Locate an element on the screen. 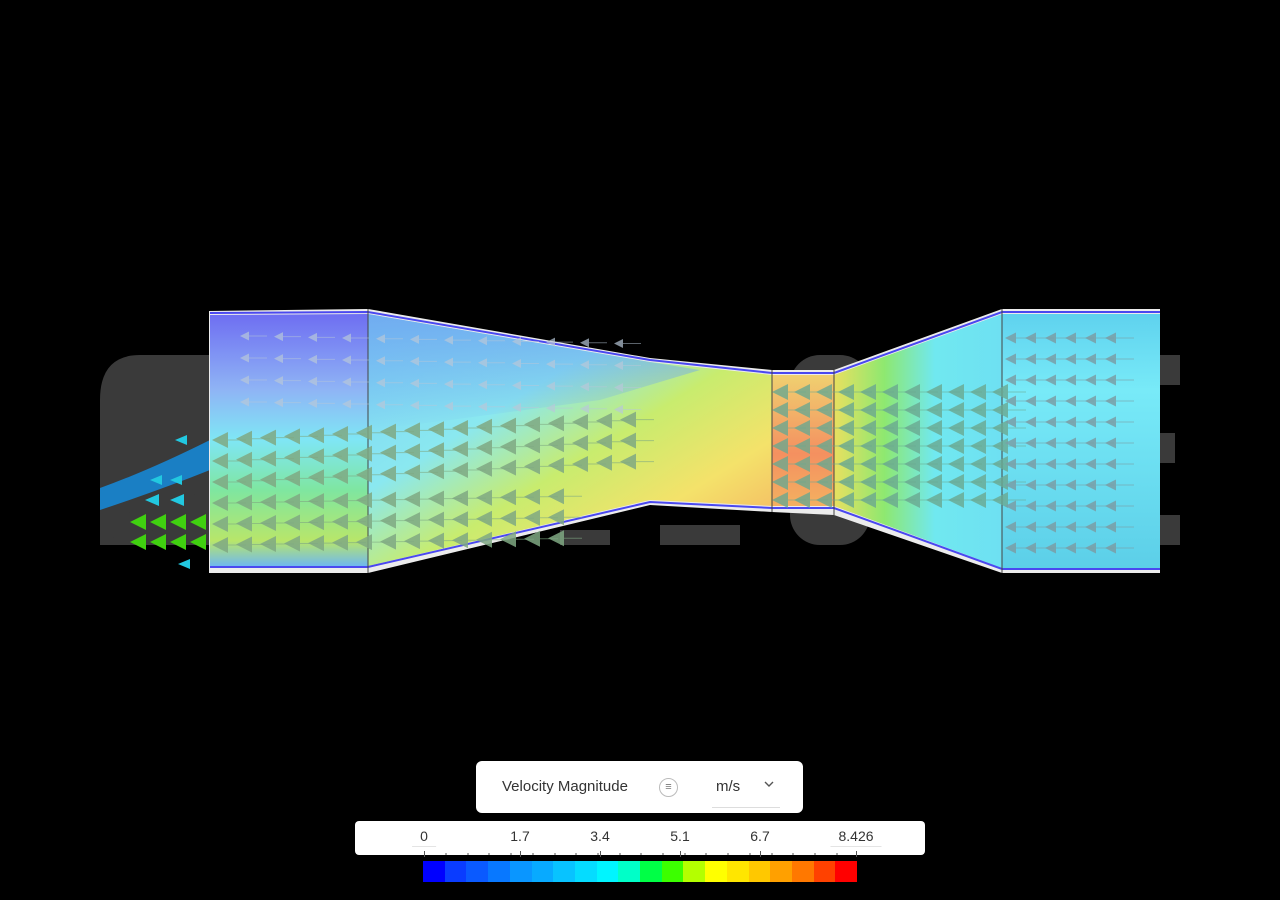 The height and width of the screenshot is (900, 1280). unit-label: m/s is located at coordinates (728, 786).